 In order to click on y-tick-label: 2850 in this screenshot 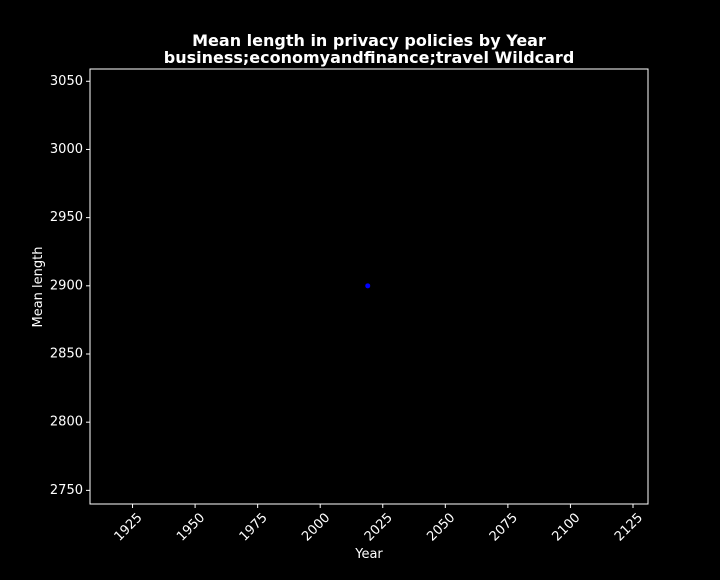, I will do `click(66, 354)`.